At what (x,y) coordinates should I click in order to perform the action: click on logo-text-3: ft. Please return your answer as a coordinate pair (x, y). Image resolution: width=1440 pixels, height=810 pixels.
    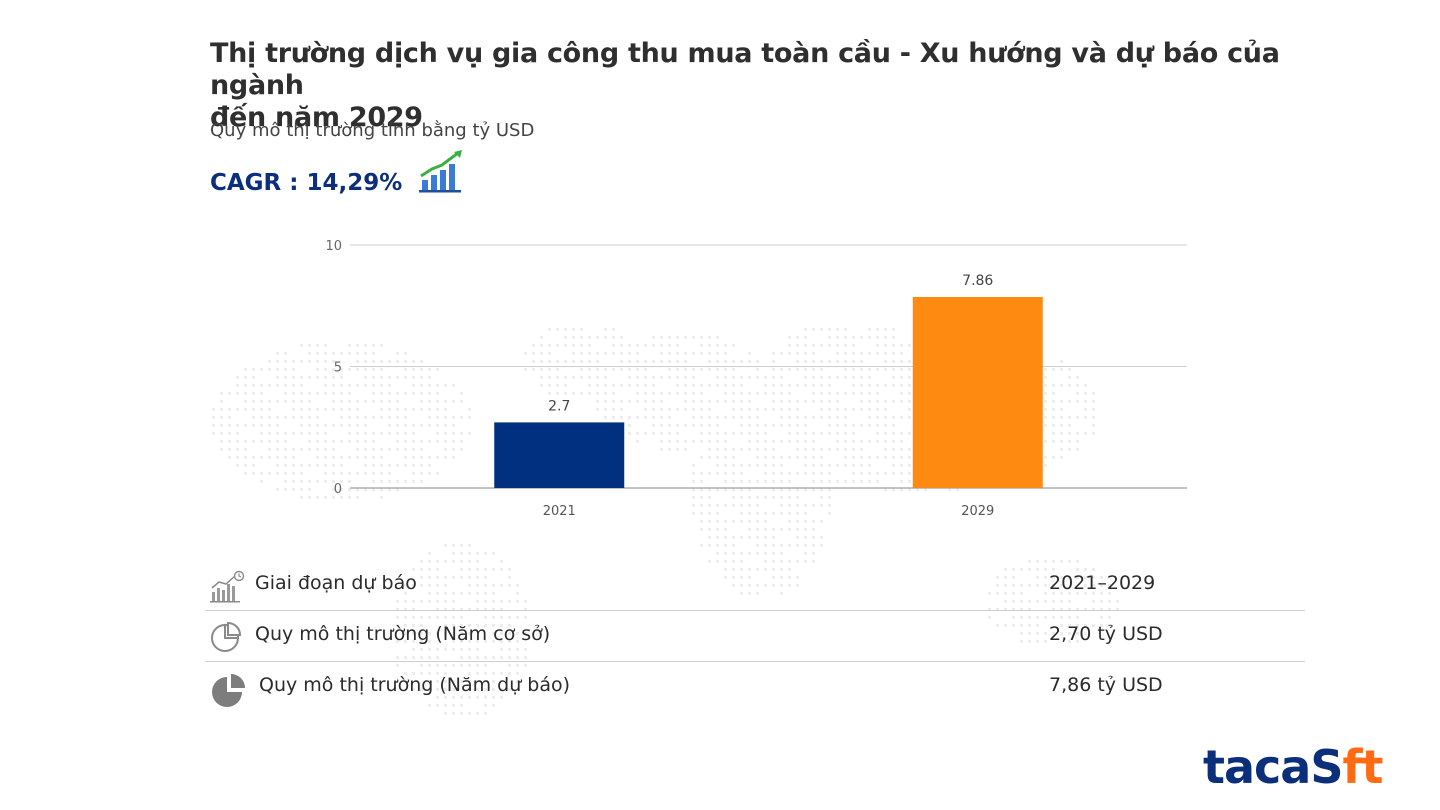
    Looking at the image, I should click on (1362, 767).